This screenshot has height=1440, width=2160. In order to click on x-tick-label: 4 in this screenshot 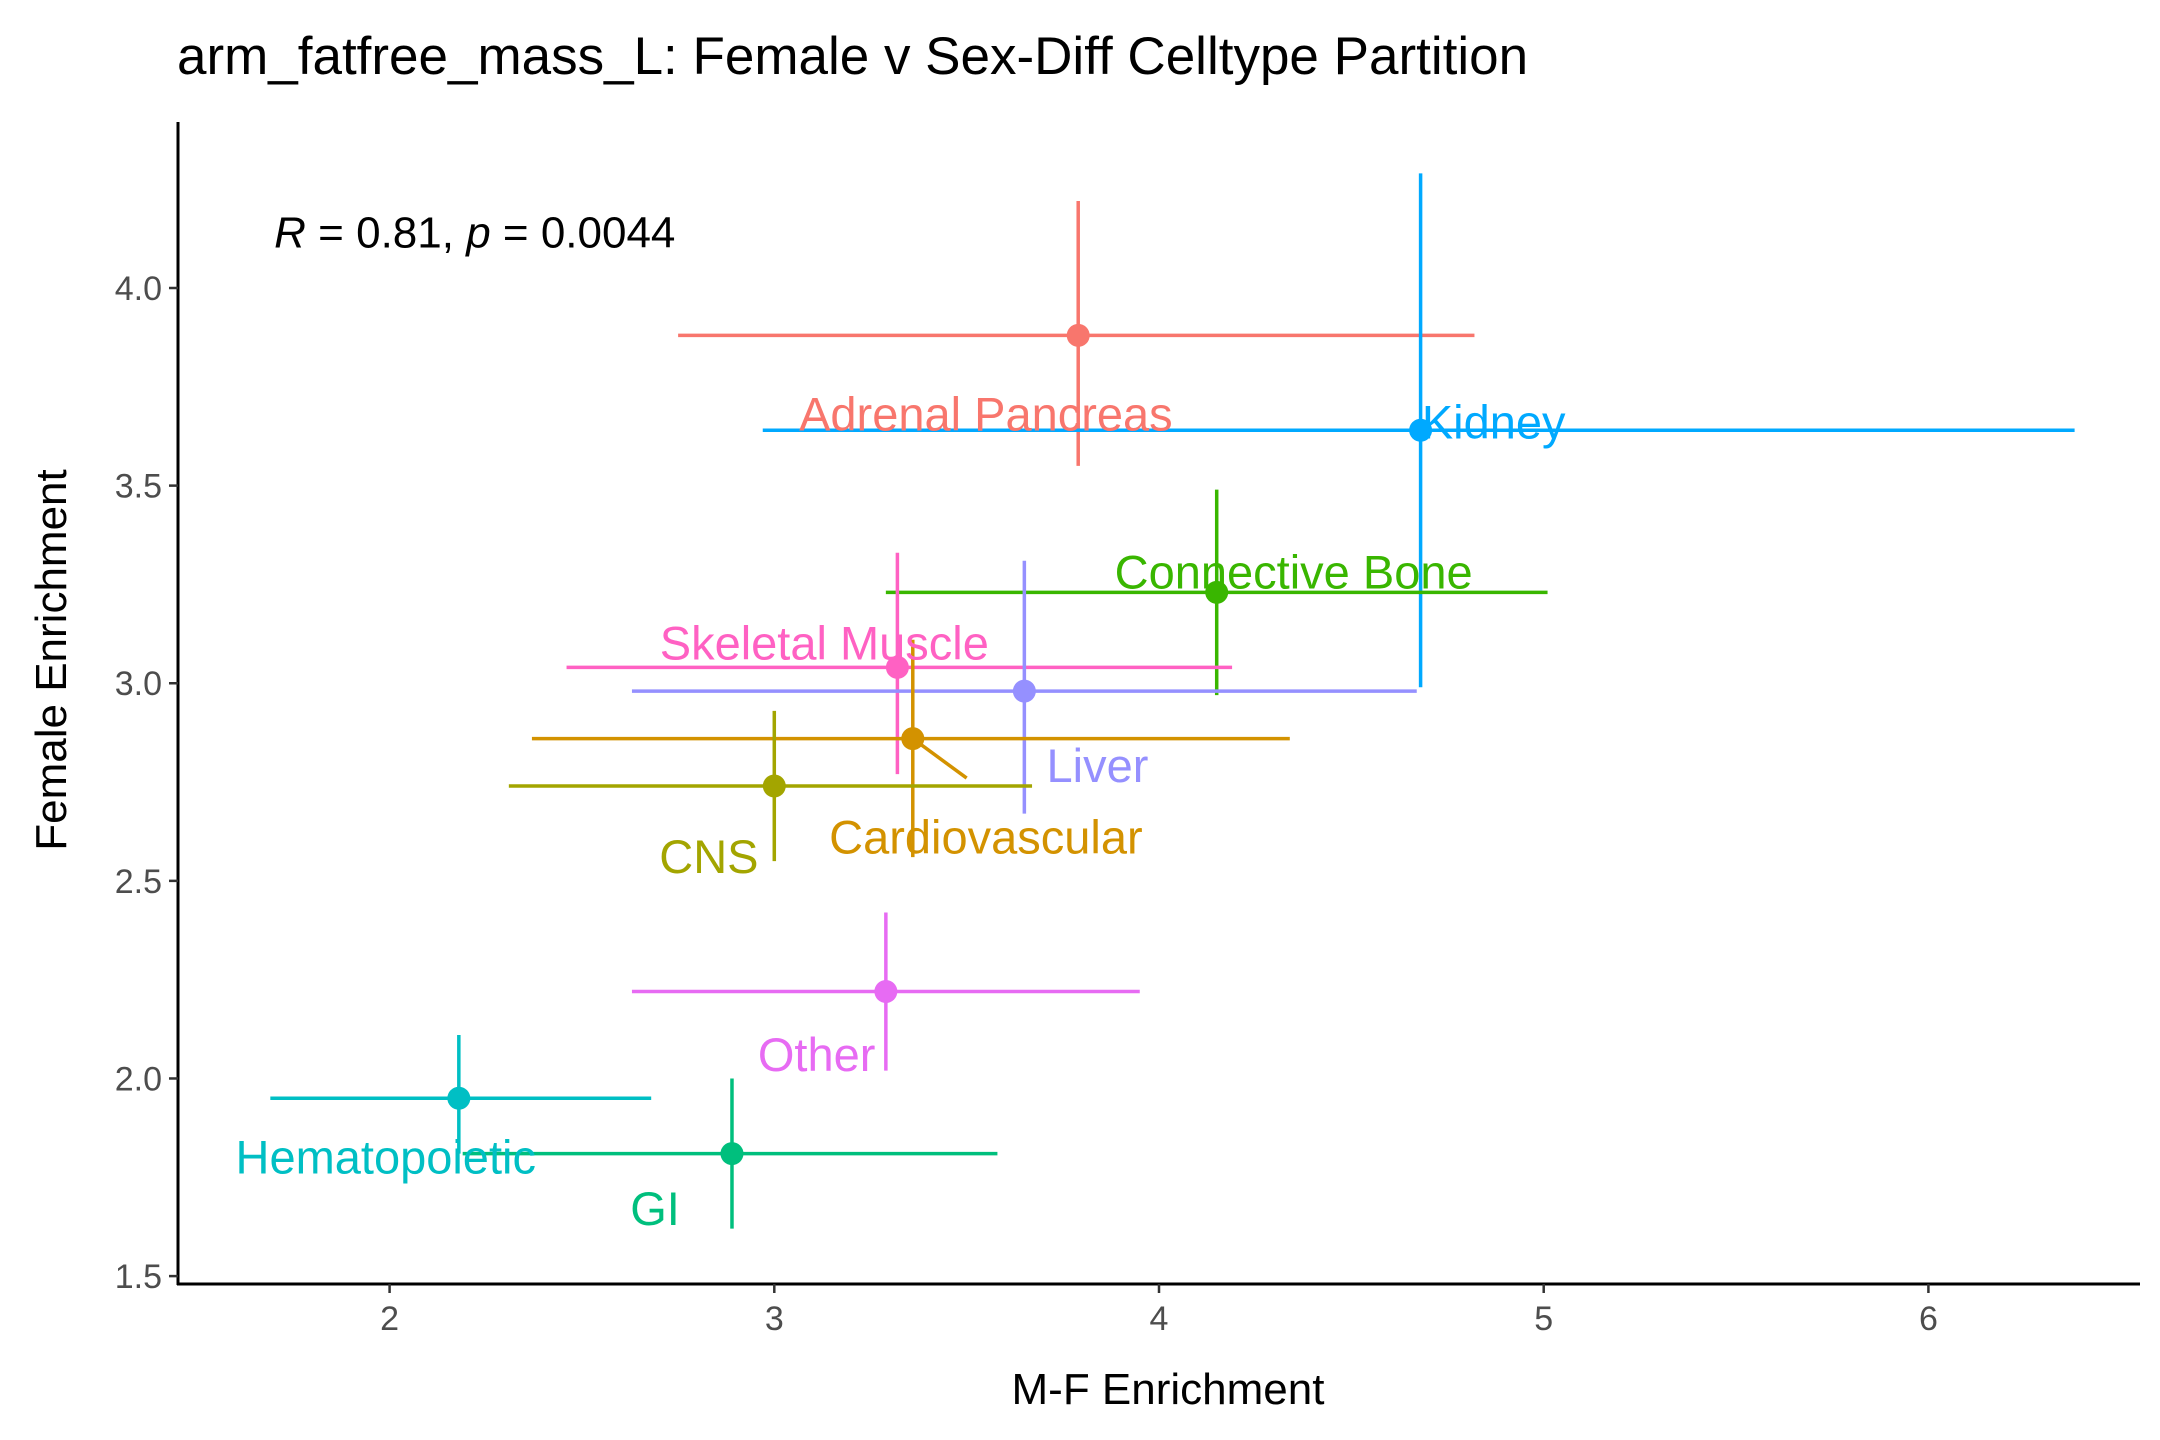, I will do `click(1159, 1319)`.